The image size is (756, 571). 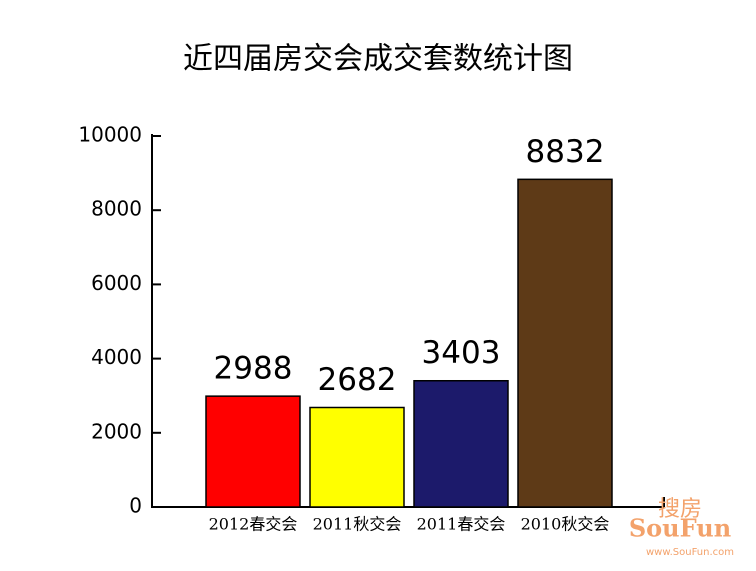 I want to click on watermark-logo: 搜房, so click(x=680, y=509).